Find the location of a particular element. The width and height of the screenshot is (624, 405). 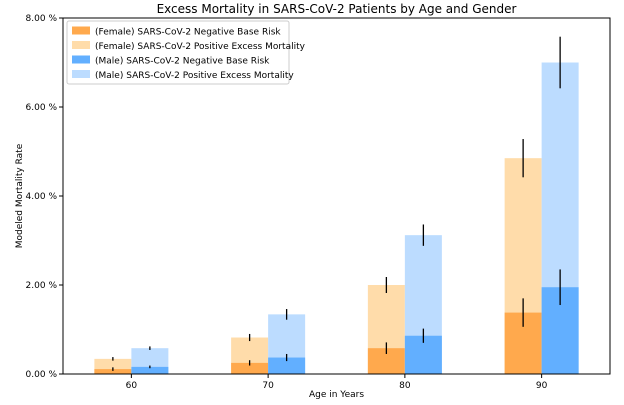

y-axis-ticks: 0.00 % 2.00 % 4.00 % 6.00 % 8.00 % is located at coordinates (44, 197).